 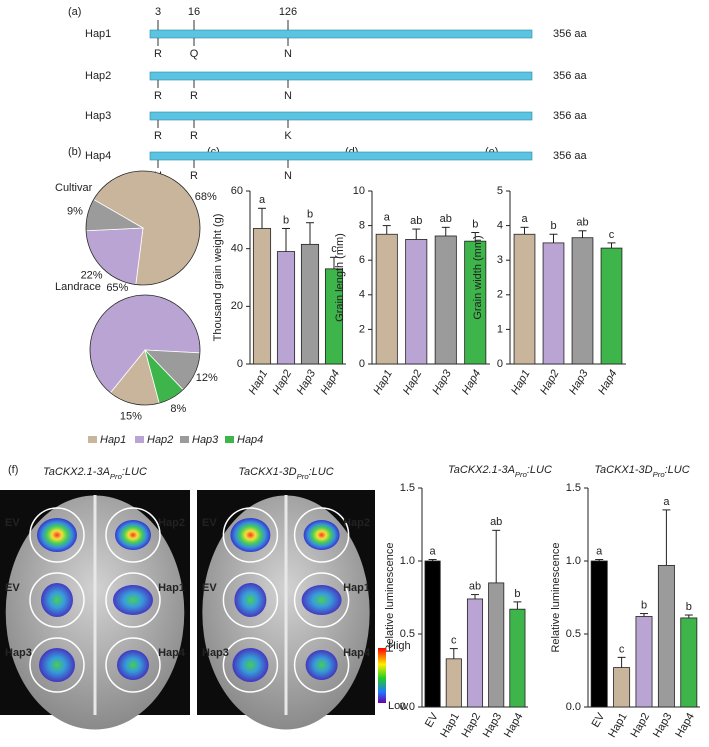 What do you see at coordinates (359, 191) in the screenshot?
I see `y-tick-label: 10` at bounding box center [359, 191].